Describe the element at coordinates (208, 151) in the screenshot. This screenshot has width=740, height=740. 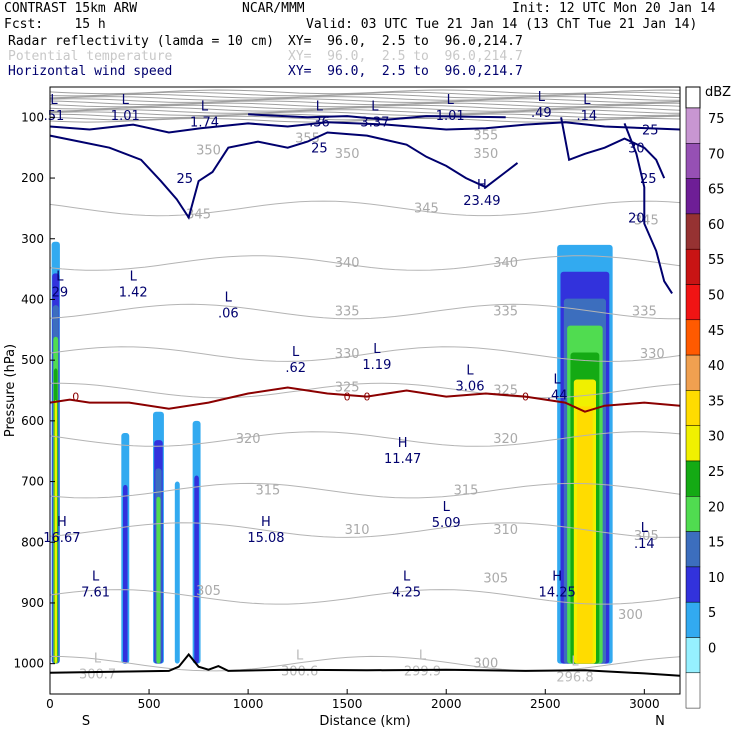
I see `isotherm-label-18: 350` at that location.